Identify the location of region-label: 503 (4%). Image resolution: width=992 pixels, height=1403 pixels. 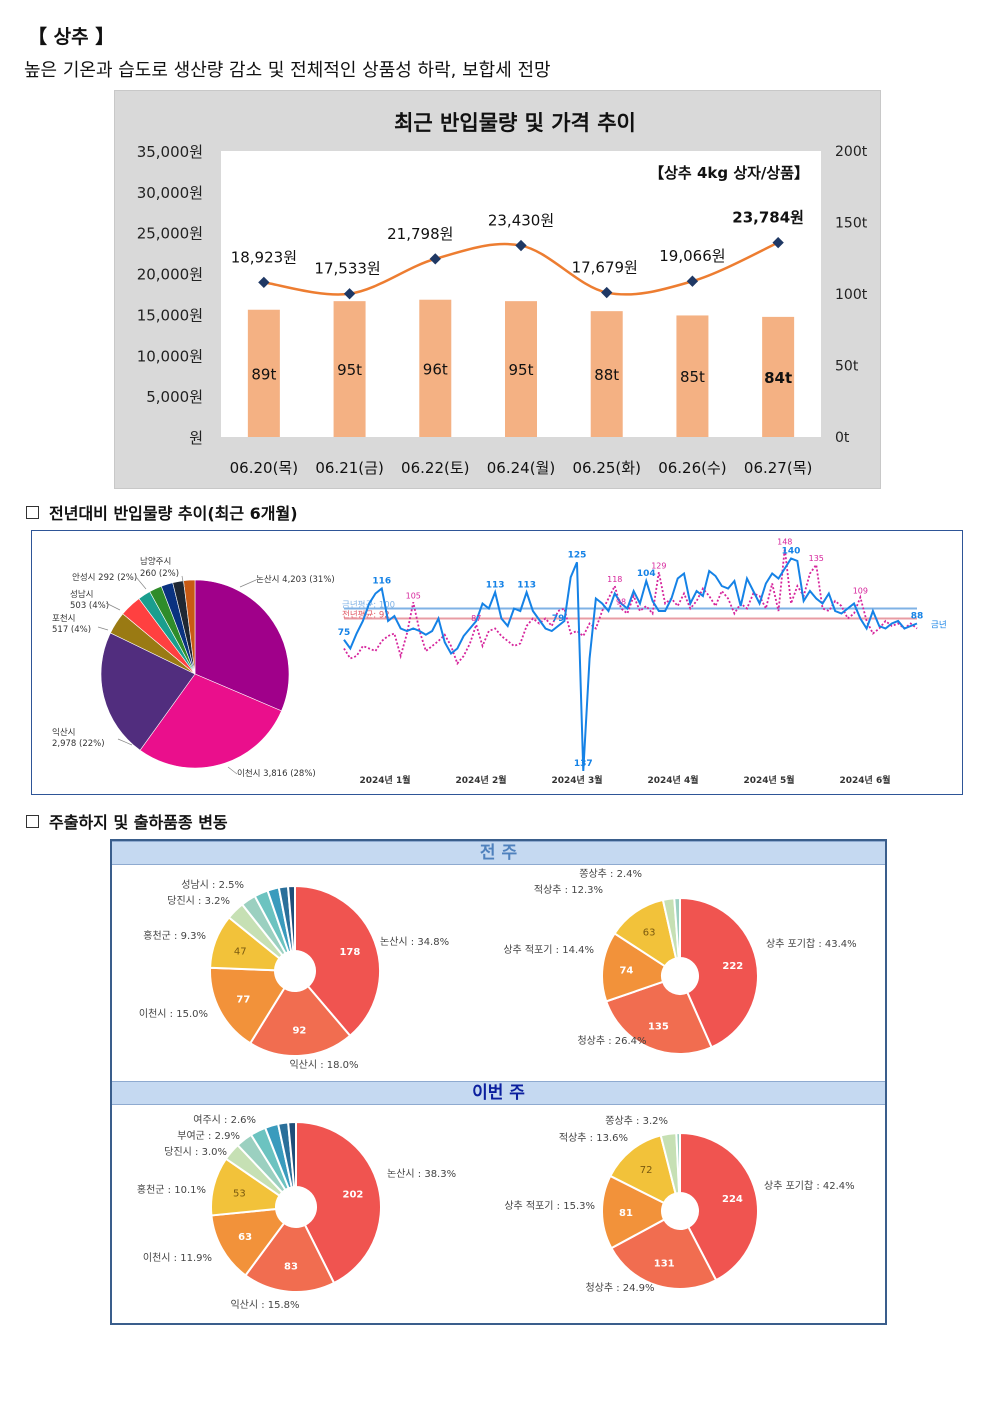
(89, 606).